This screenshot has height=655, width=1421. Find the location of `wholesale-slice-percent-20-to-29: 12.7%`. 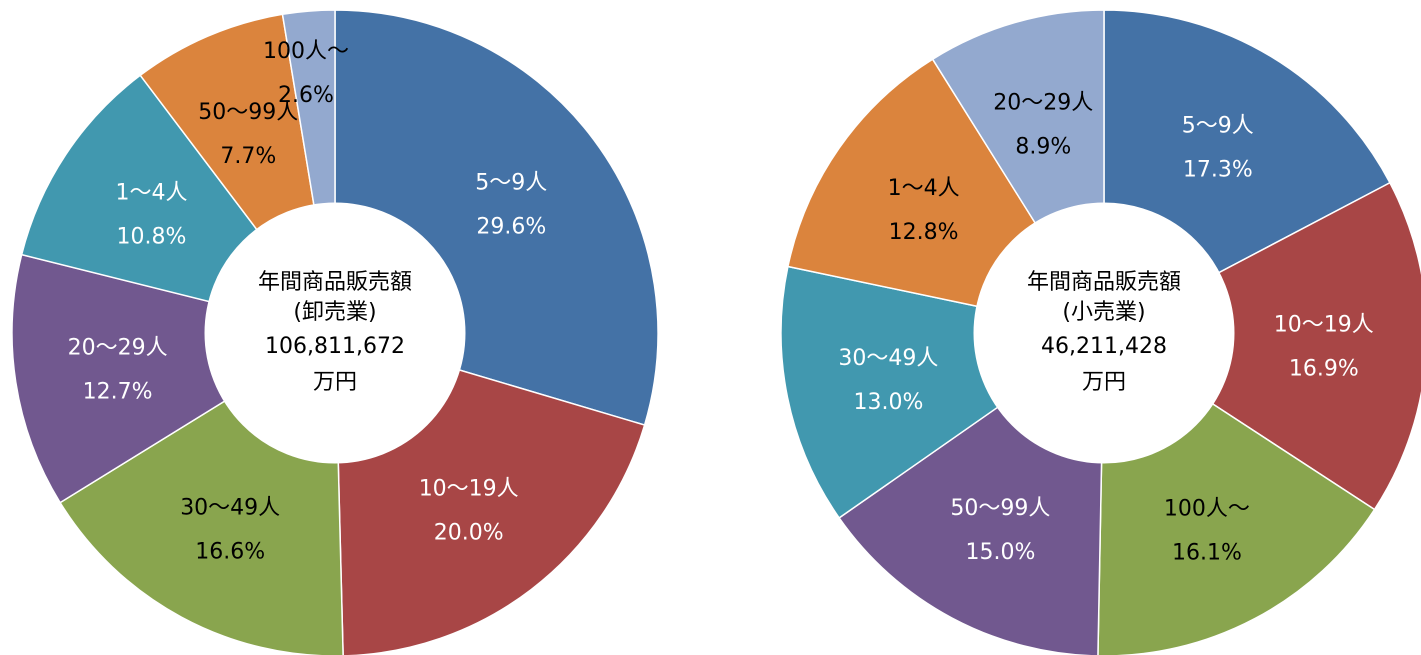

wholesale-slice-percent-20-to-29: 12.7% is located at coordinates (118, 392).